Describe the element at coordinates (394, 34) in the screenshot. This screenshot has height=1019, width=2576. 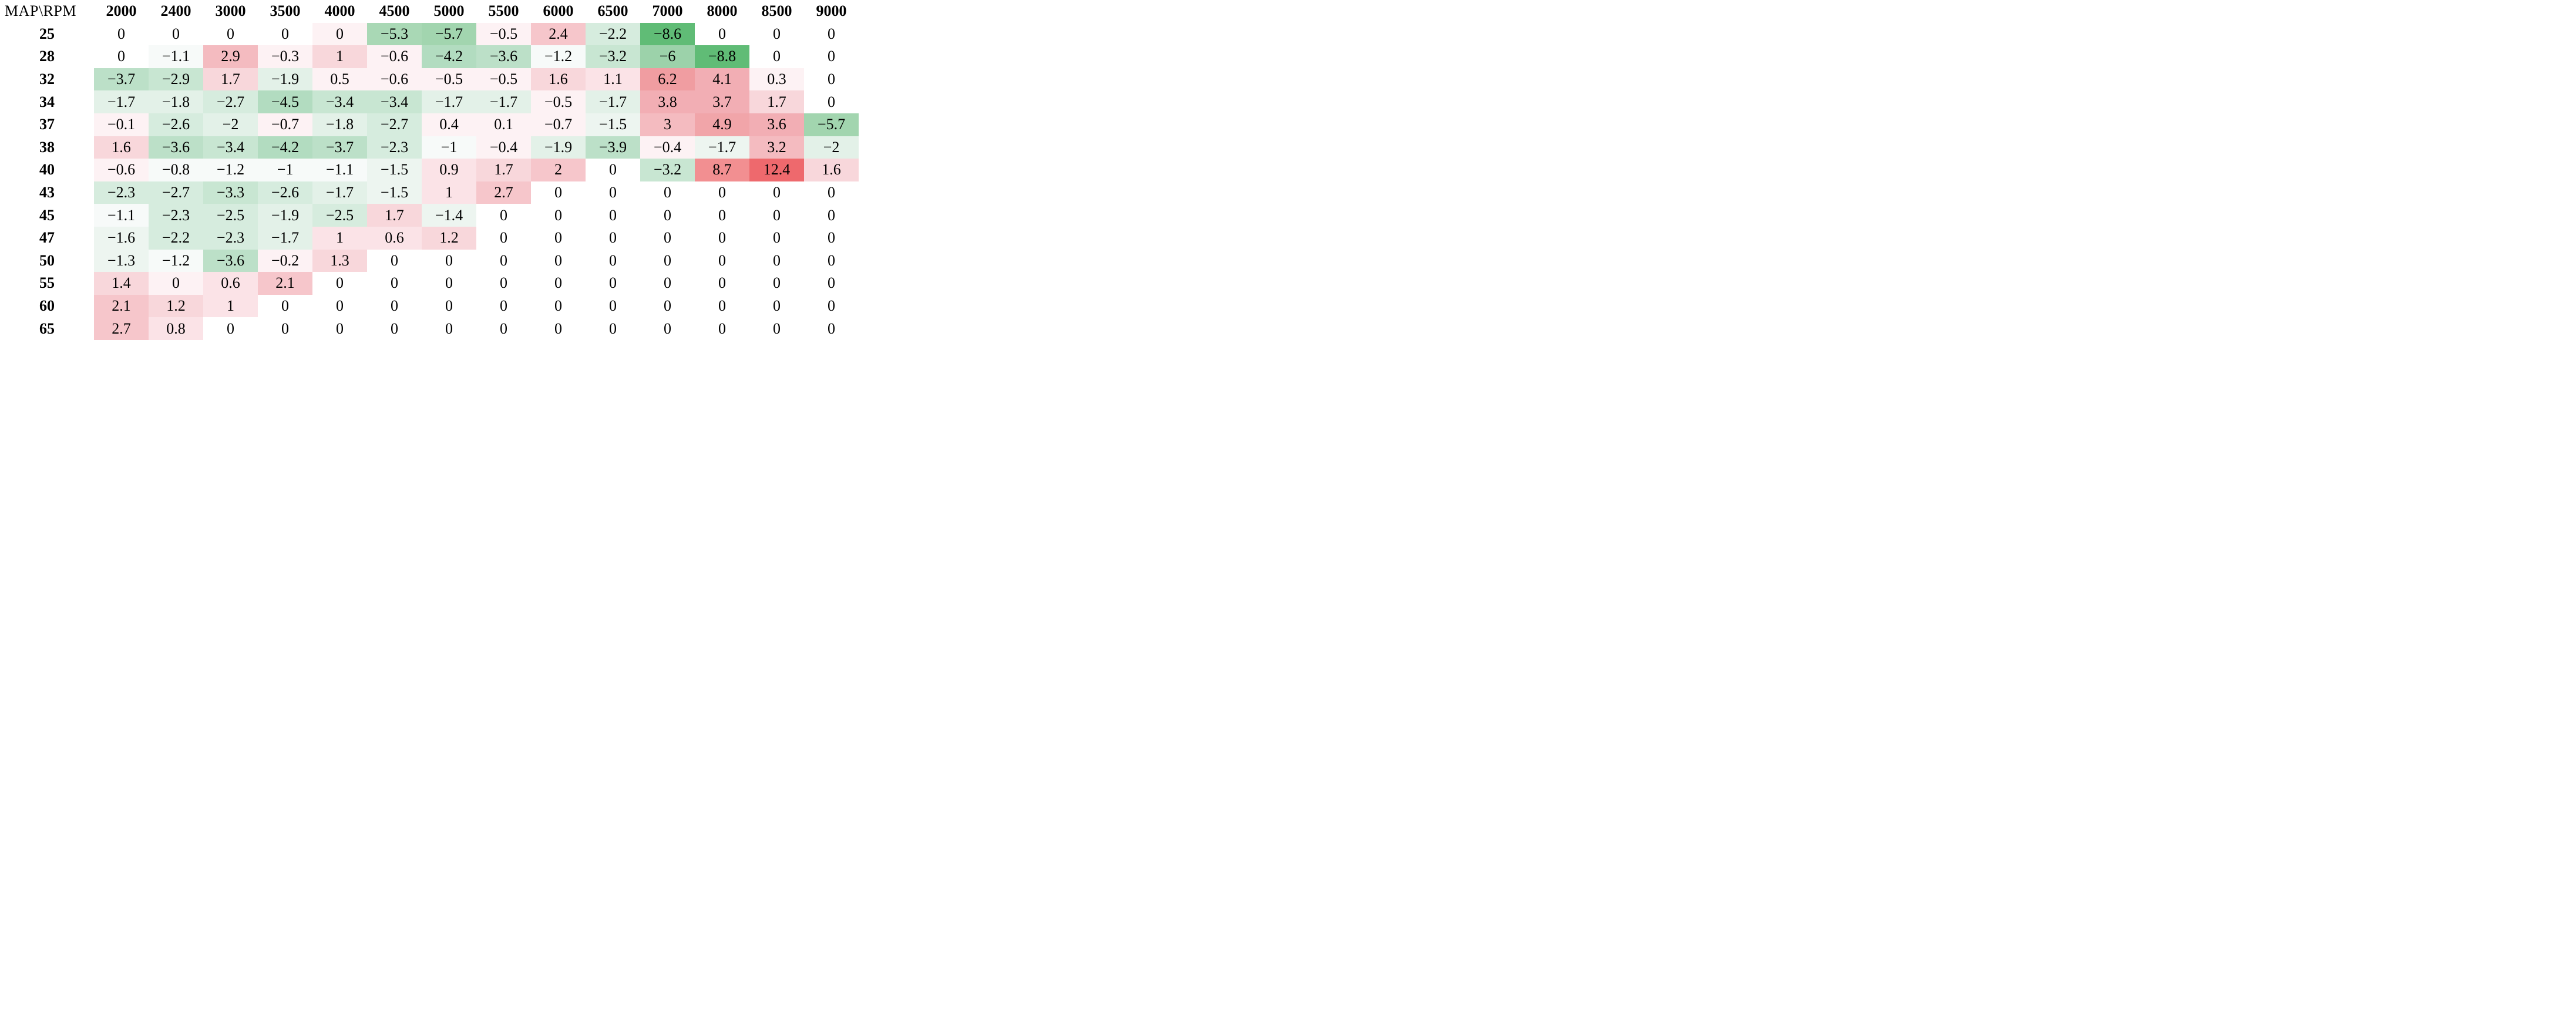
I see `cell-25-4500: −5.3` at that location.